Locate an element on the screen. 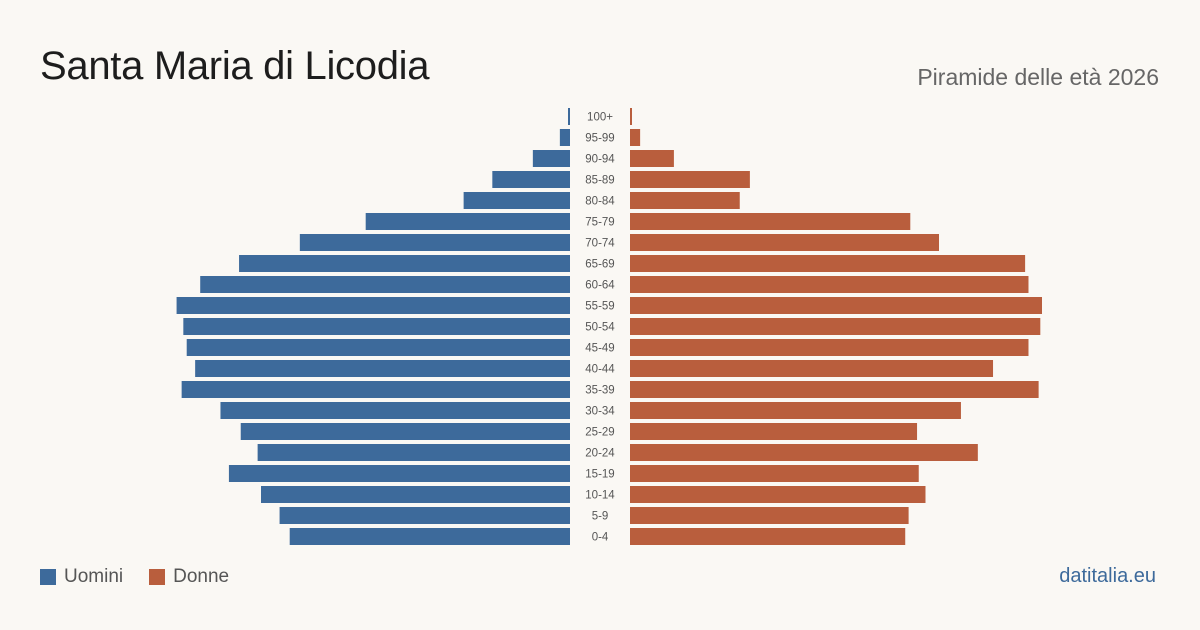 The height and width of the screenshot is (630, 1200). age-label-55-59: 55-59 is located at coordinates (599, 307).